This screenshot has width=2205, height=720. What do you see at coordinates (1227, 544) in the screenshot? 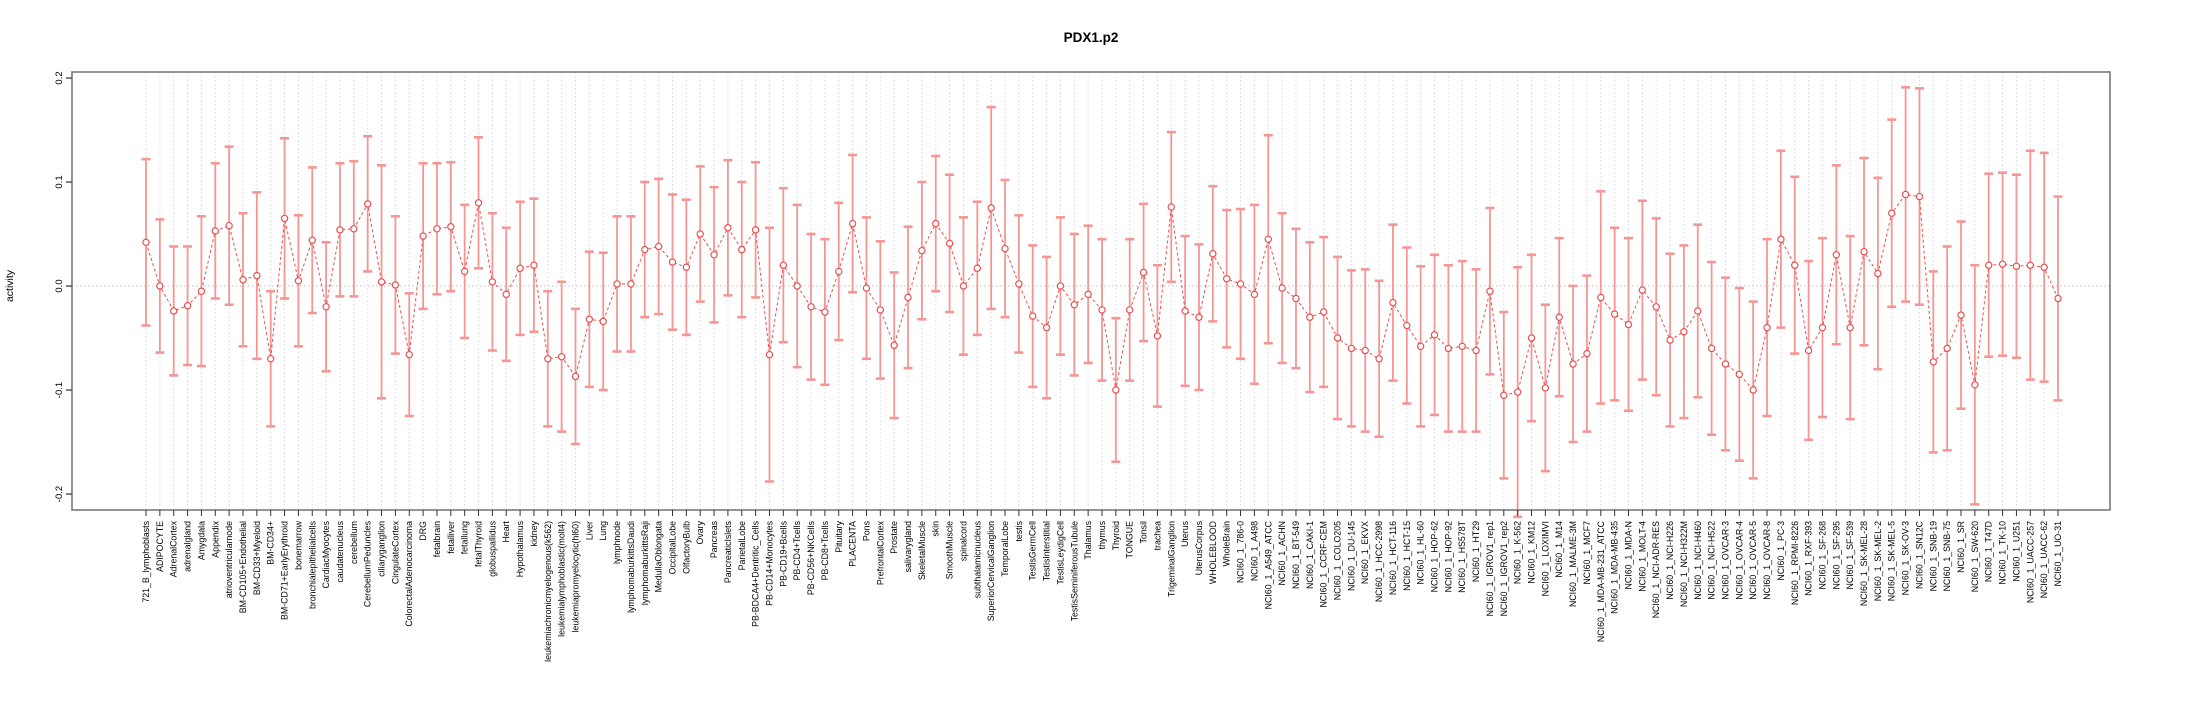
I see `x-tick-label: WholeBrain` at bounding box center [1227, 544].